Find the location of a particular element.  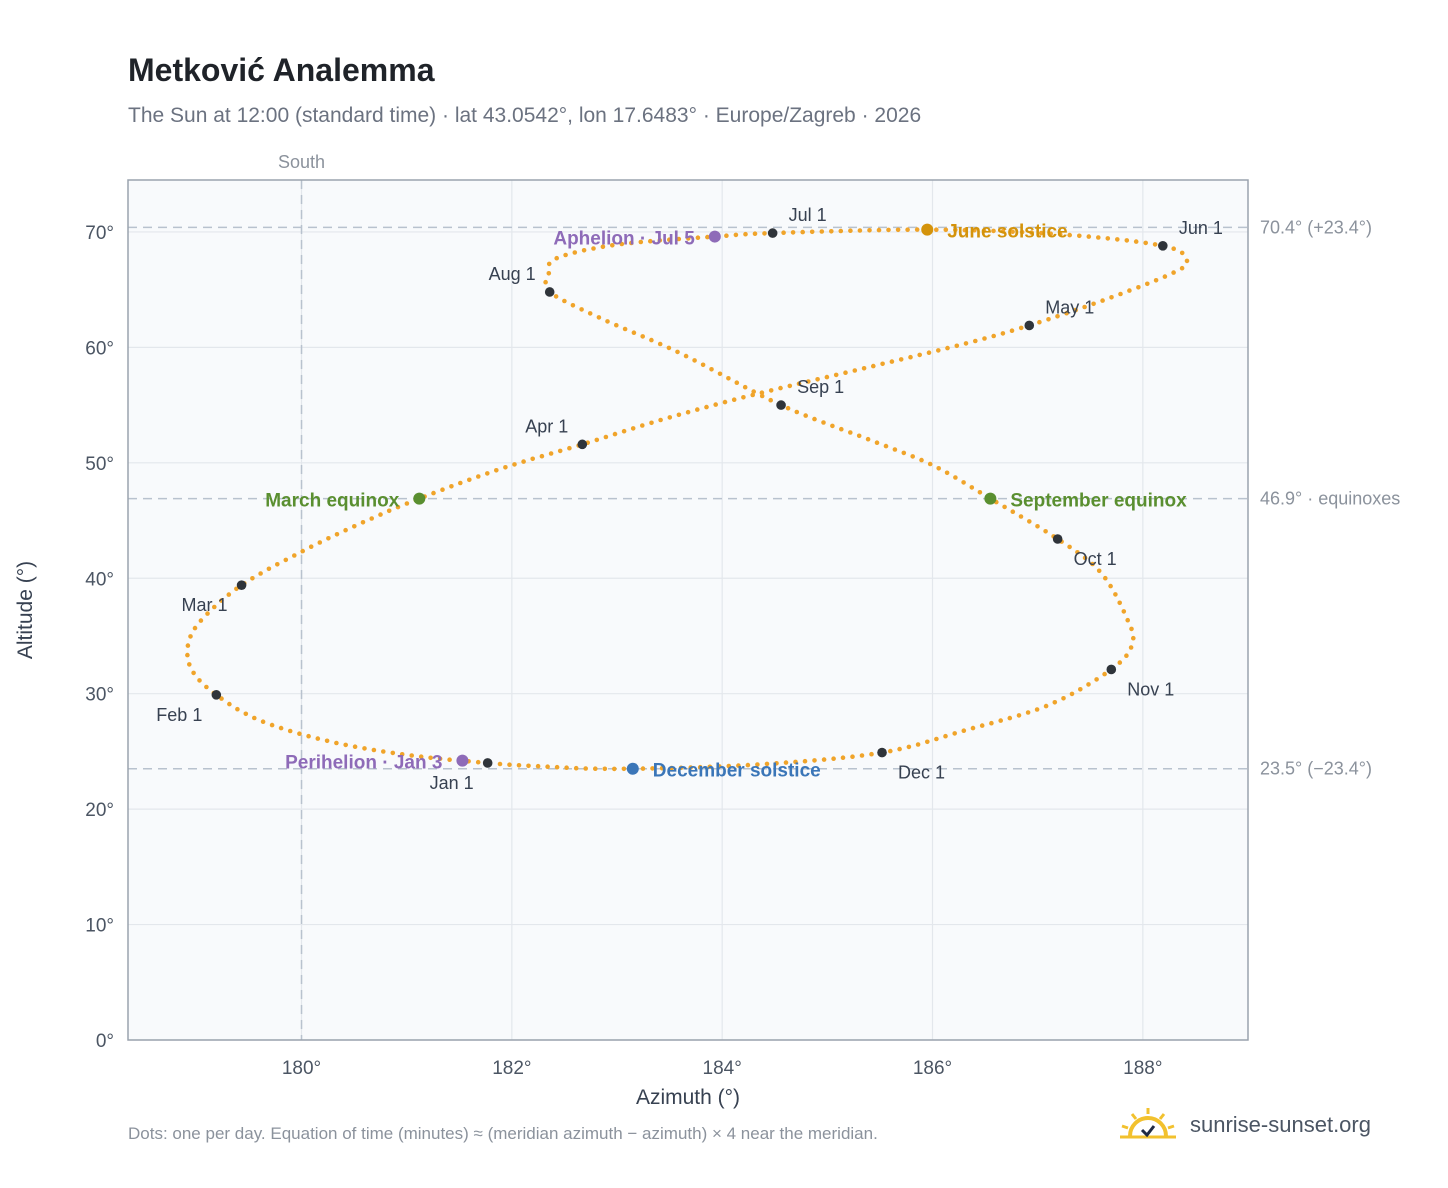

x-tick-label: 186° is located at coordinates (932, 1068).